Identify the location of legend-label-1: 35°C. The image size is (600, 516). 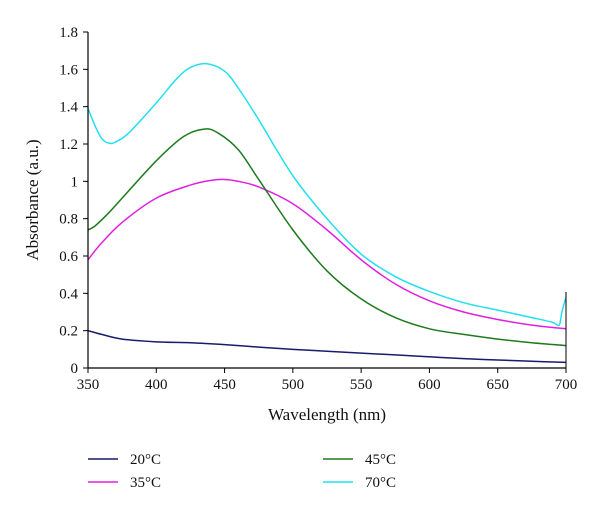
(145, 483).